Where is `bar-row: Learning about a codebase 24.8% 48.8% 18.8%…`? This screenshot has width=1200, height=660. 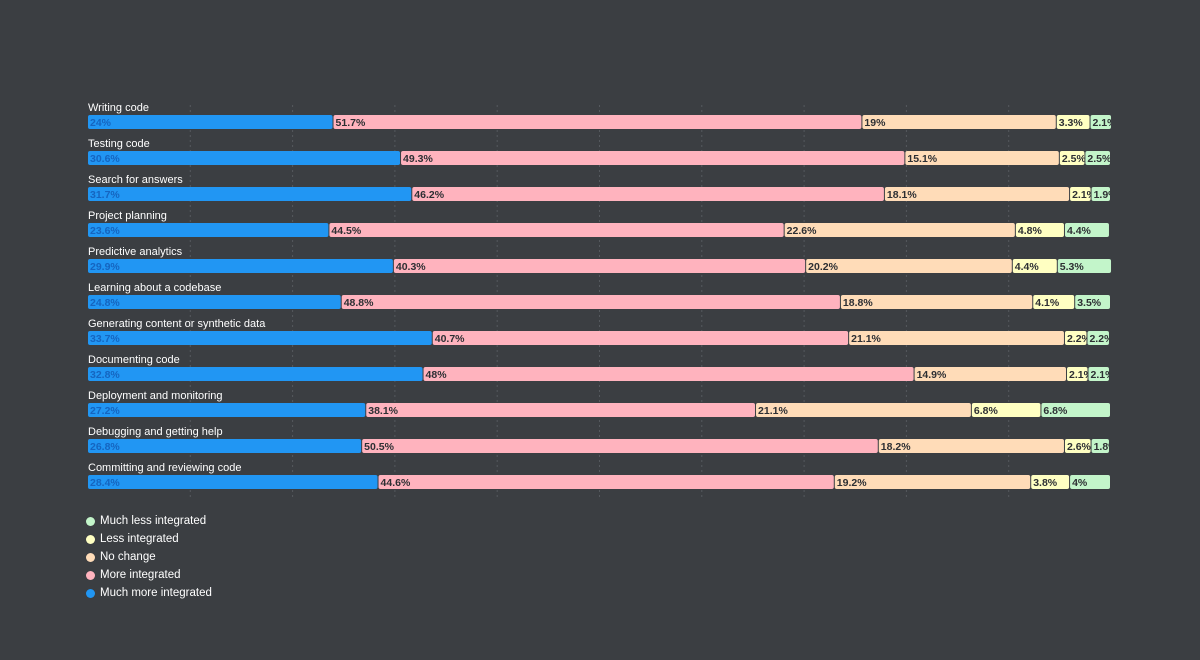
bar-row: Learning about a codebase 24.8% 48.8% 18.8%… is located at coordinates (599, 295).